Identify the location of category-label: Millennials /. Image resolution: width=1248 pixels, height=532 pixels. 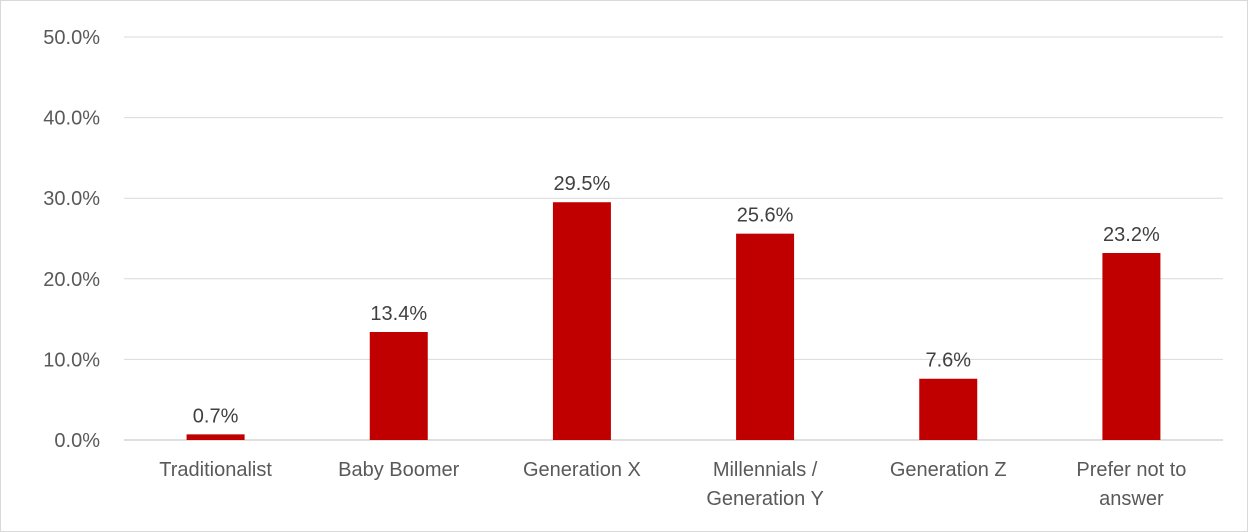
(765, 470).